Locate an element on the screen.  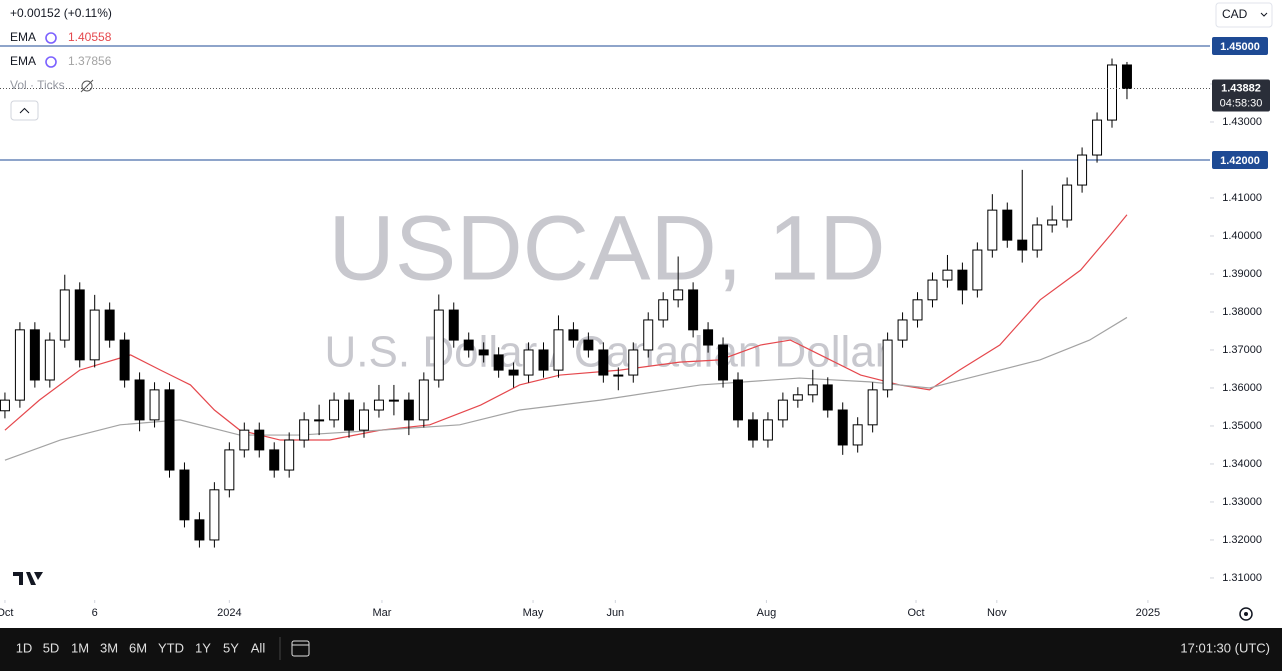
legend-value: 1.40558 is located at coordinates (90, 37).